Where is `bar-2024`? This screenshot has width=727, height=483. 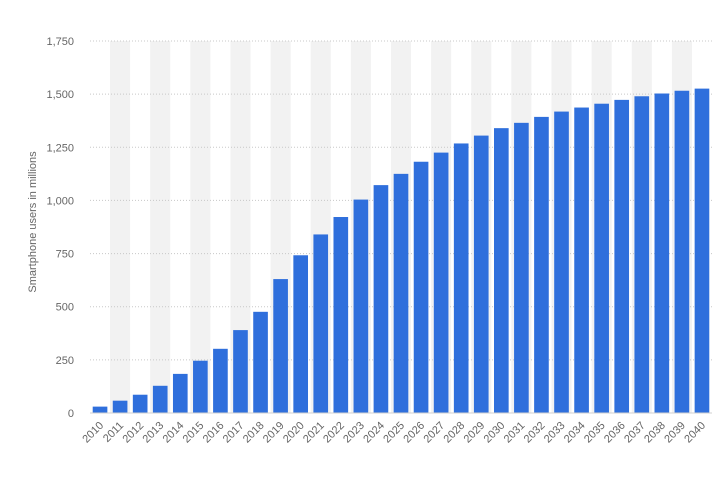
bar-2024 is located at coordinates (381, 299).